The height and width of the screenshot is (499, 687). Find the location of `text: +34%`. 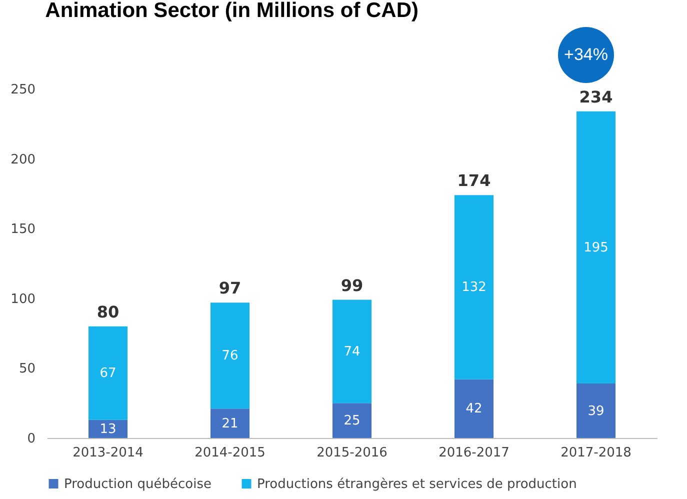

text: +34% is located at coordinates (586, 55).